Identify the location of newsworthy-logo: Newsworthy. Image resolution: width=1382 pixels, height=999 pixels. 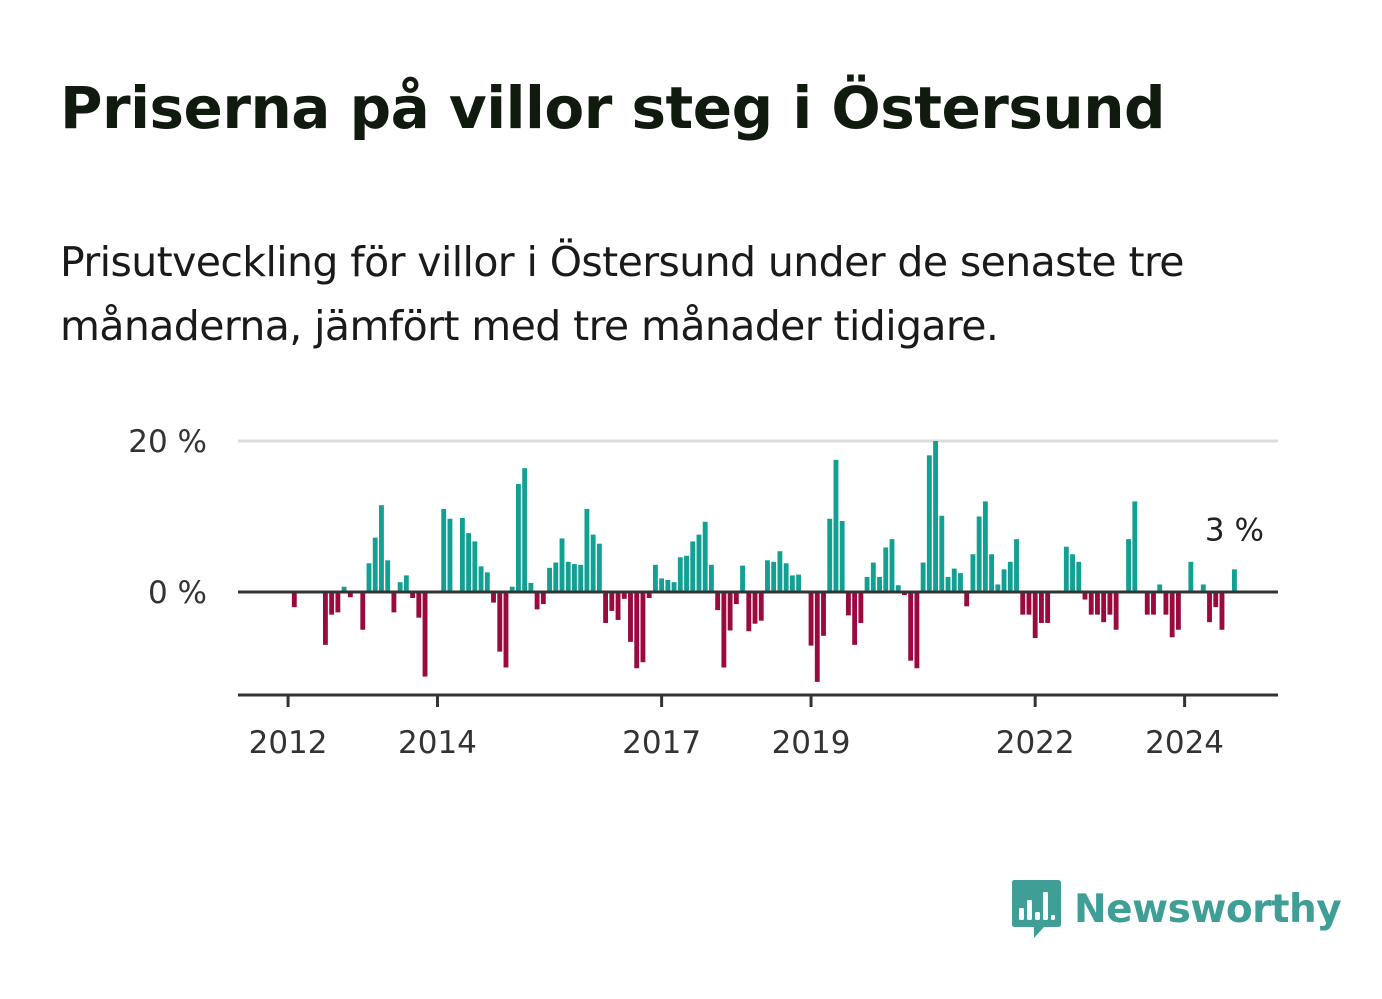
(1176, 909).